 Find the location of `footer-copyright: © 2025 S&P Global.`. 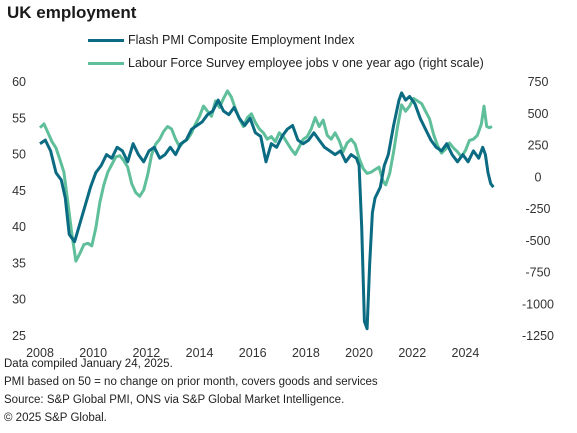

footer-copyright: © 2025 S&P Global. is located at coordinates (55, 418).